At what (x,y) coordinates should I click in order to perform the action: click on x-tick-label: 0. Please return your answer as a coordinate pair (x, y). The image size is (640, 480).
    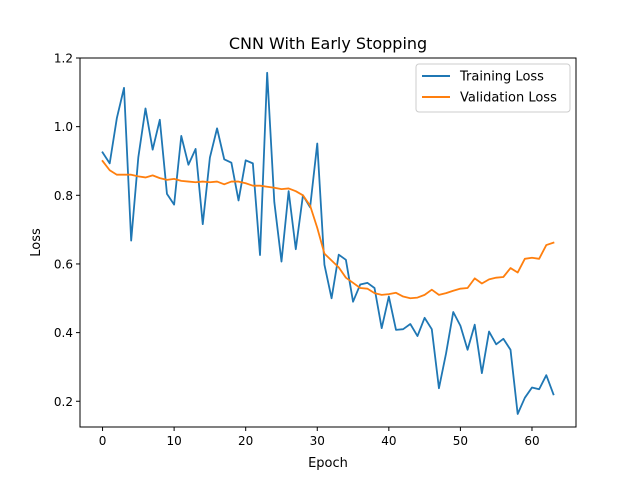
    Looking at the image, I should click on (103, 441).